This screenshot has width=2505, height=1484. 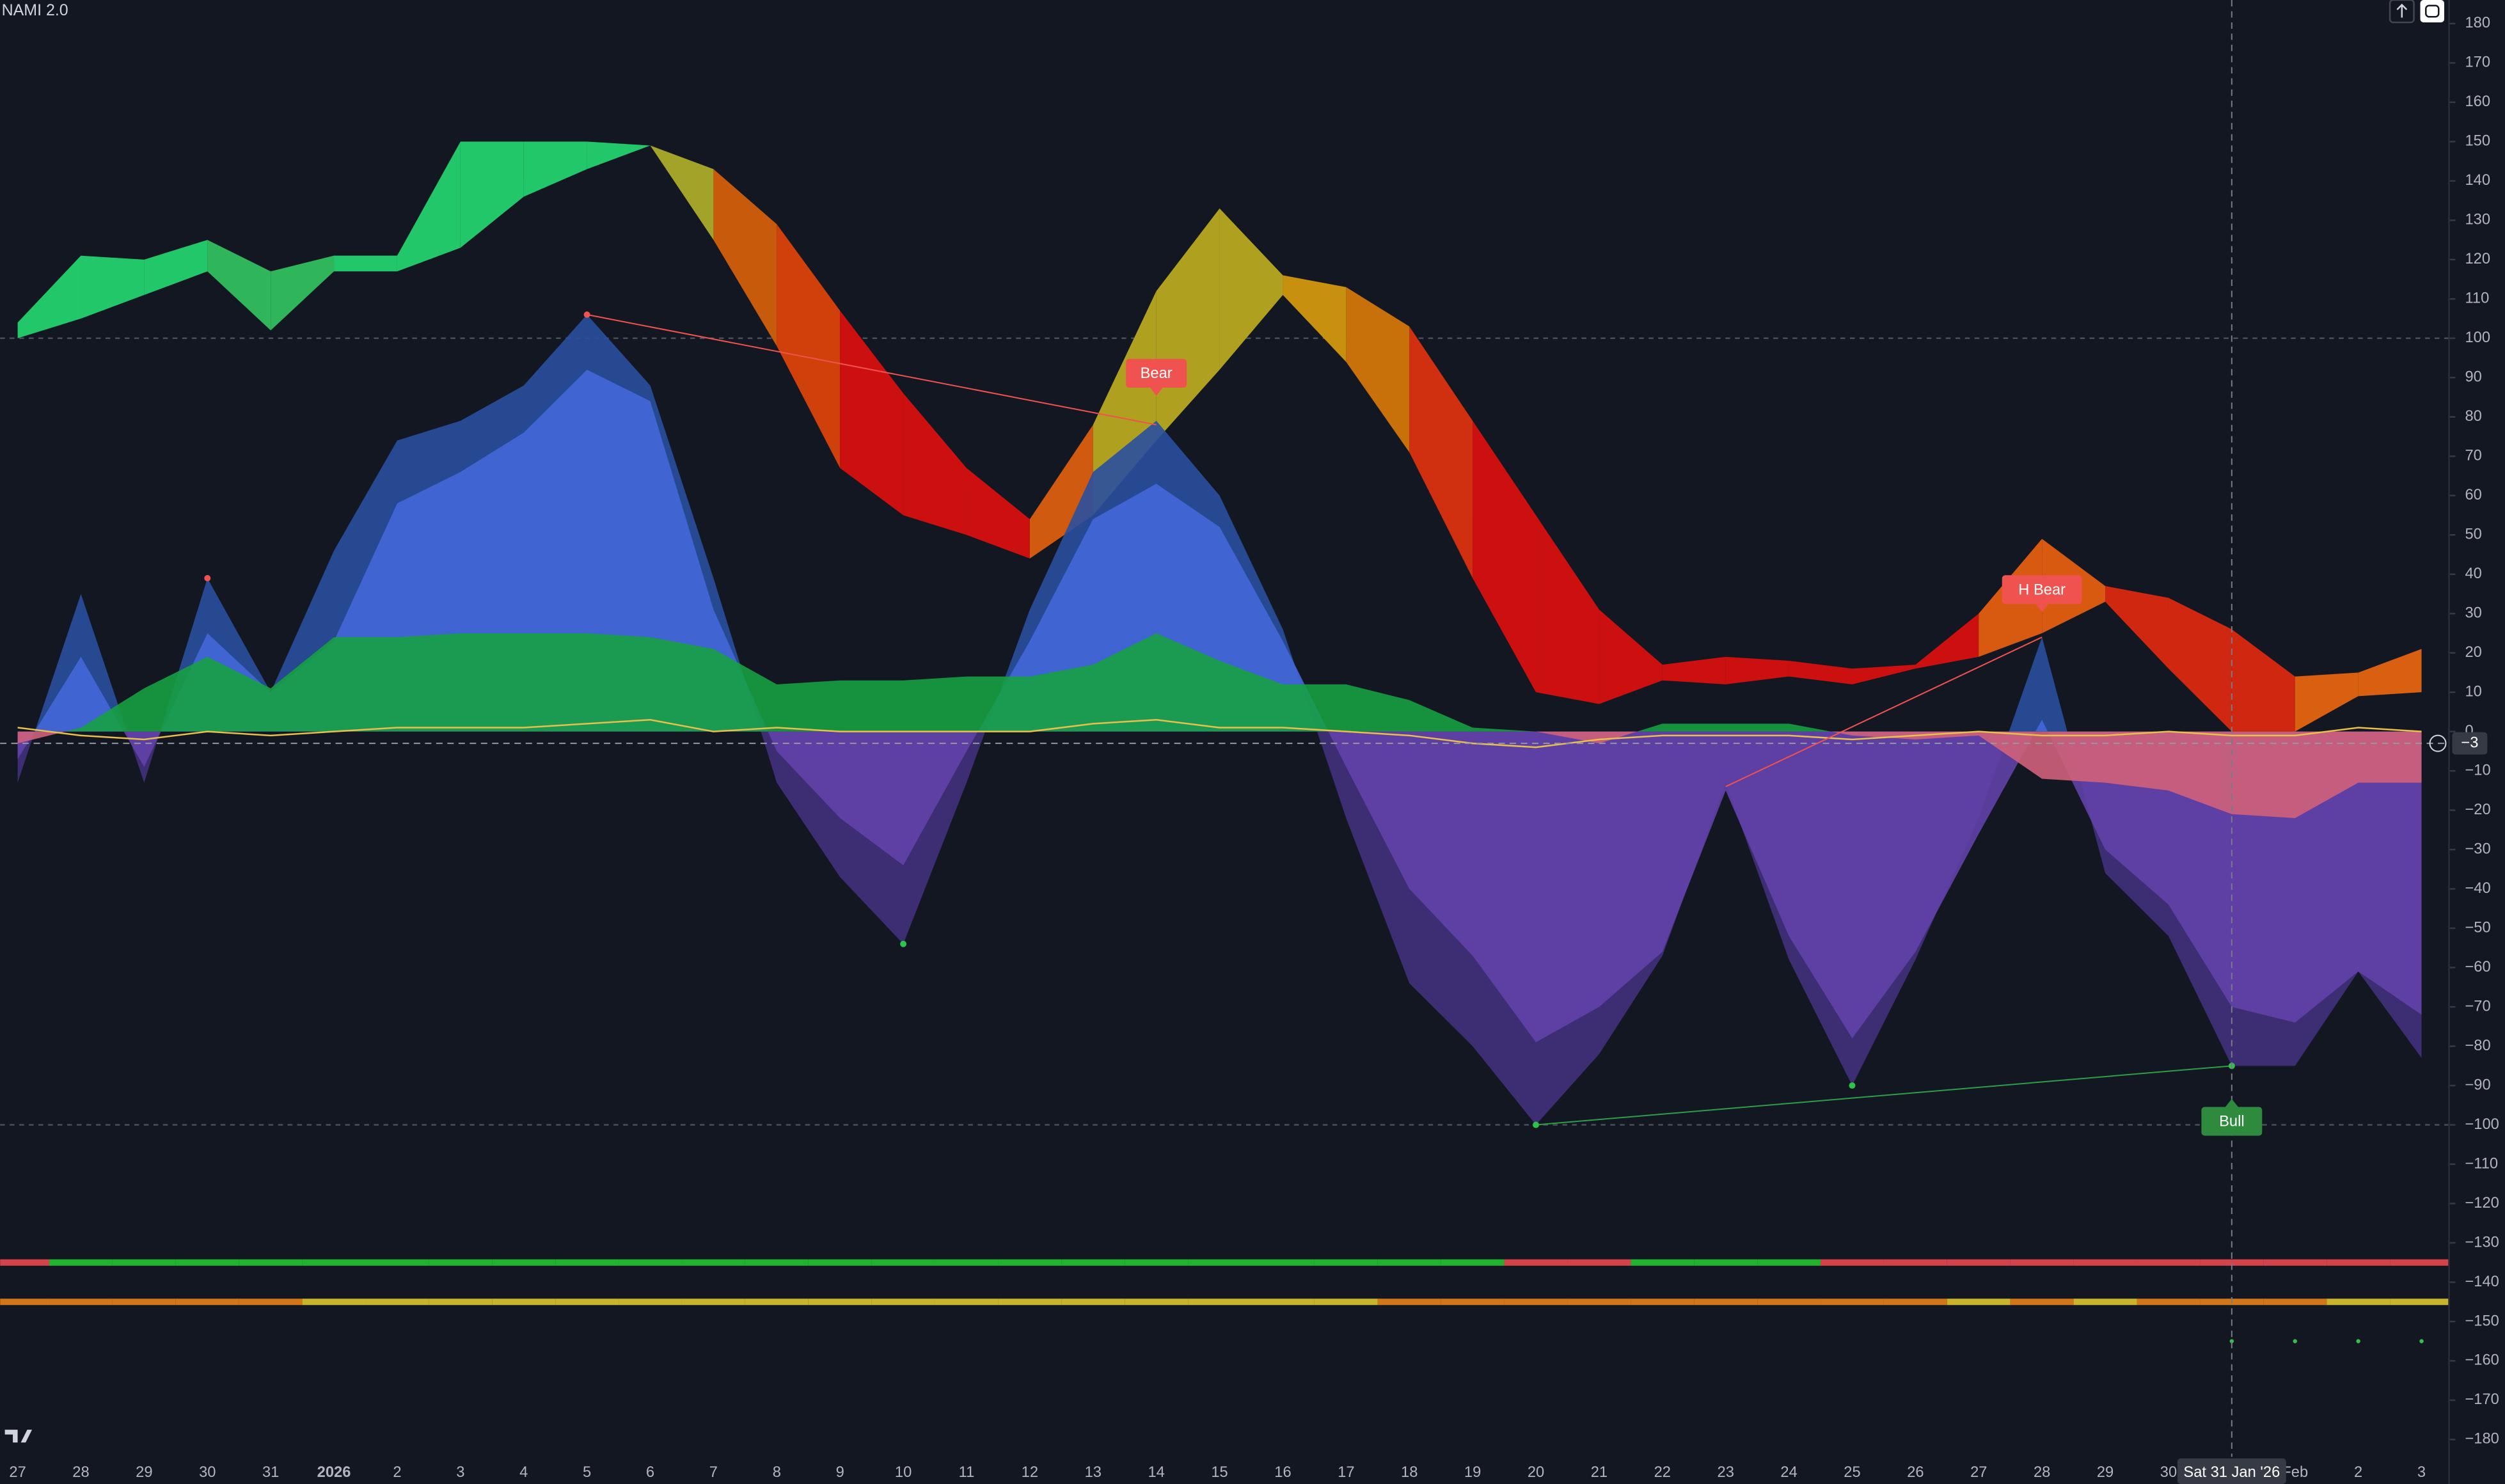 What do you see at coordinates (2482, 1203) in the screenshot?
I see `y-tick-label: −120` at bounding box center [2482, 1203].